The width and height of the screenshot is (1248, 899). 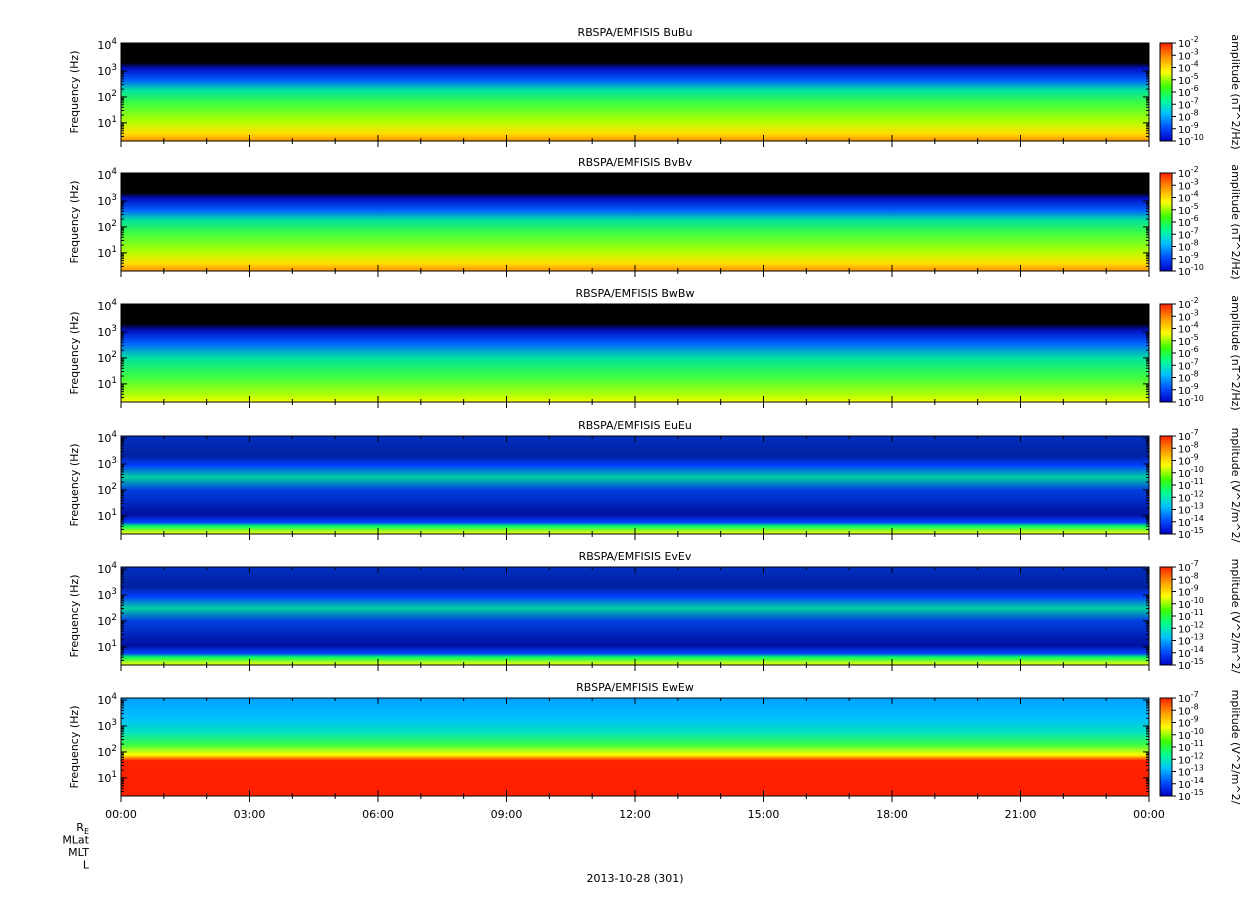 What do you see at coordinates (635, 687) in the screenshot?
I see `panel-title: RBSPA/EMFISIS EwEw` at bounding box center [635, 687].